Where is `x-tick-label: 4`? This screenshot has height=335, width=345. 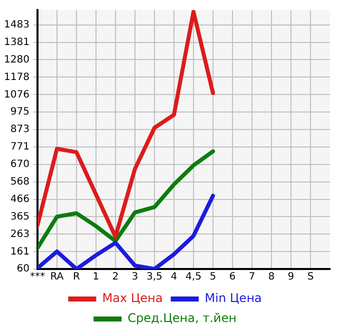
x-tick-label: 4 is located at coordinates (174, 277).